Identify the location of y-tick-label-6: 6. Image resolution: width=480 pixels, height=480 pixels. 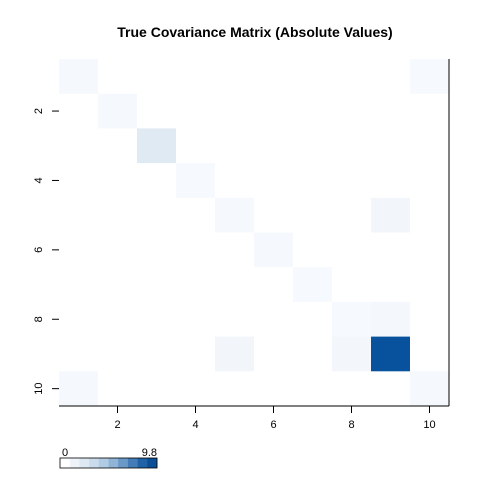
(39, 250).